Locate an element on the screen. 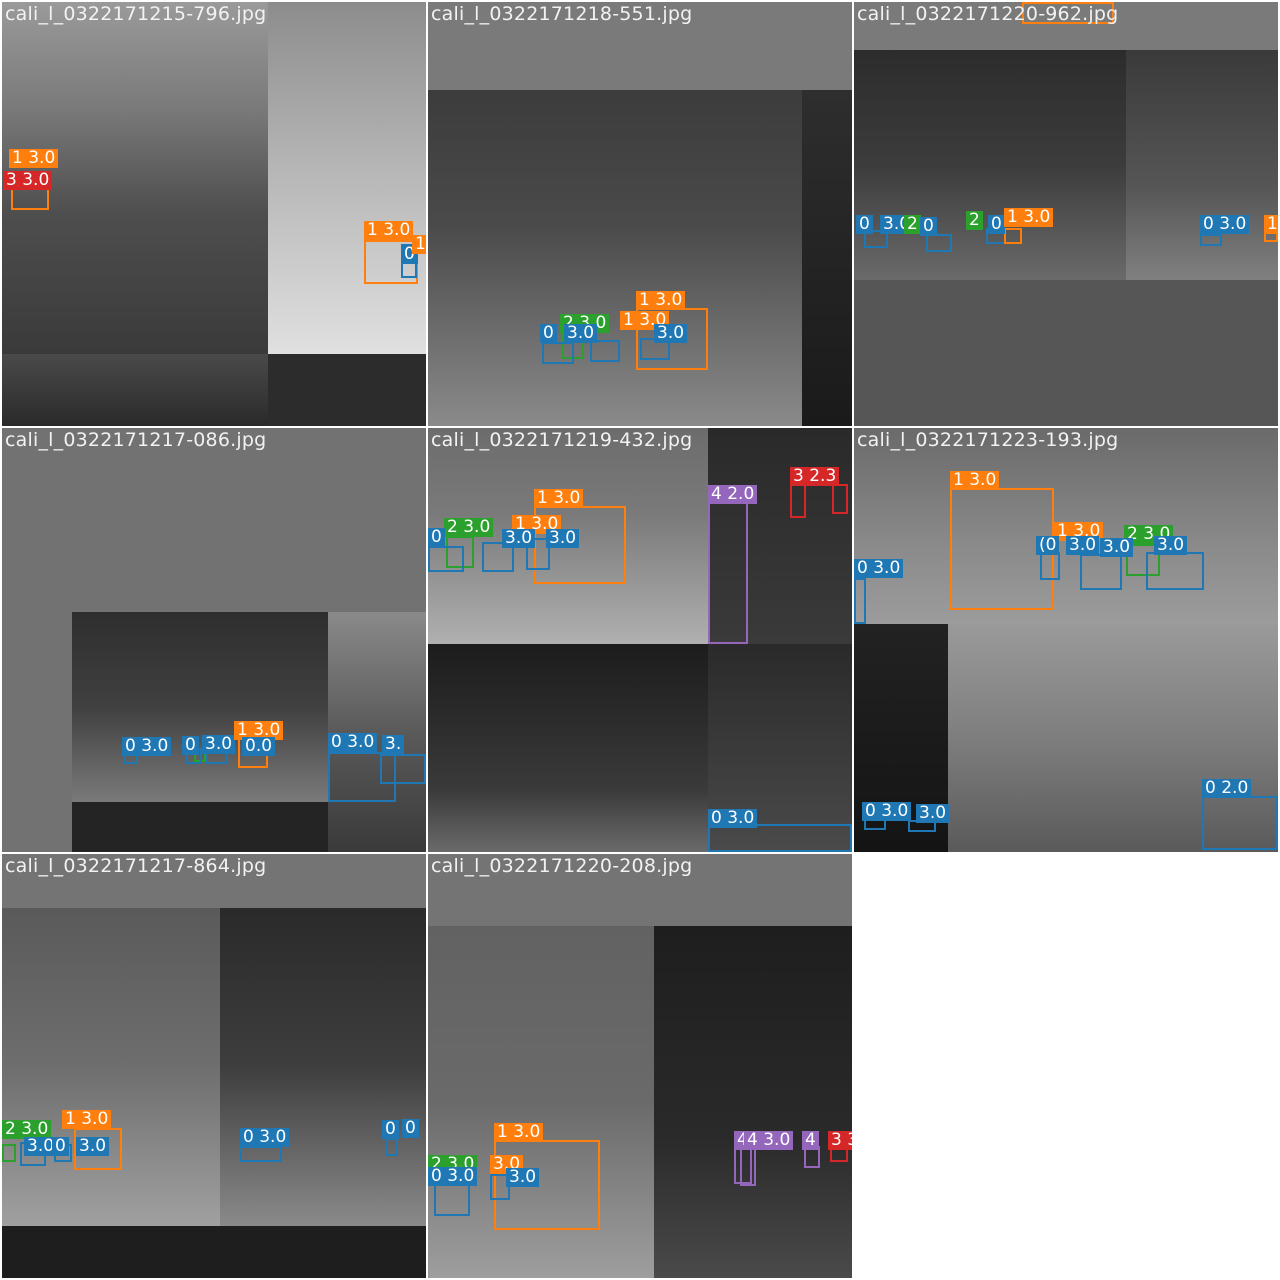  detection-label: 4 is located at coordinates (810, 1140).